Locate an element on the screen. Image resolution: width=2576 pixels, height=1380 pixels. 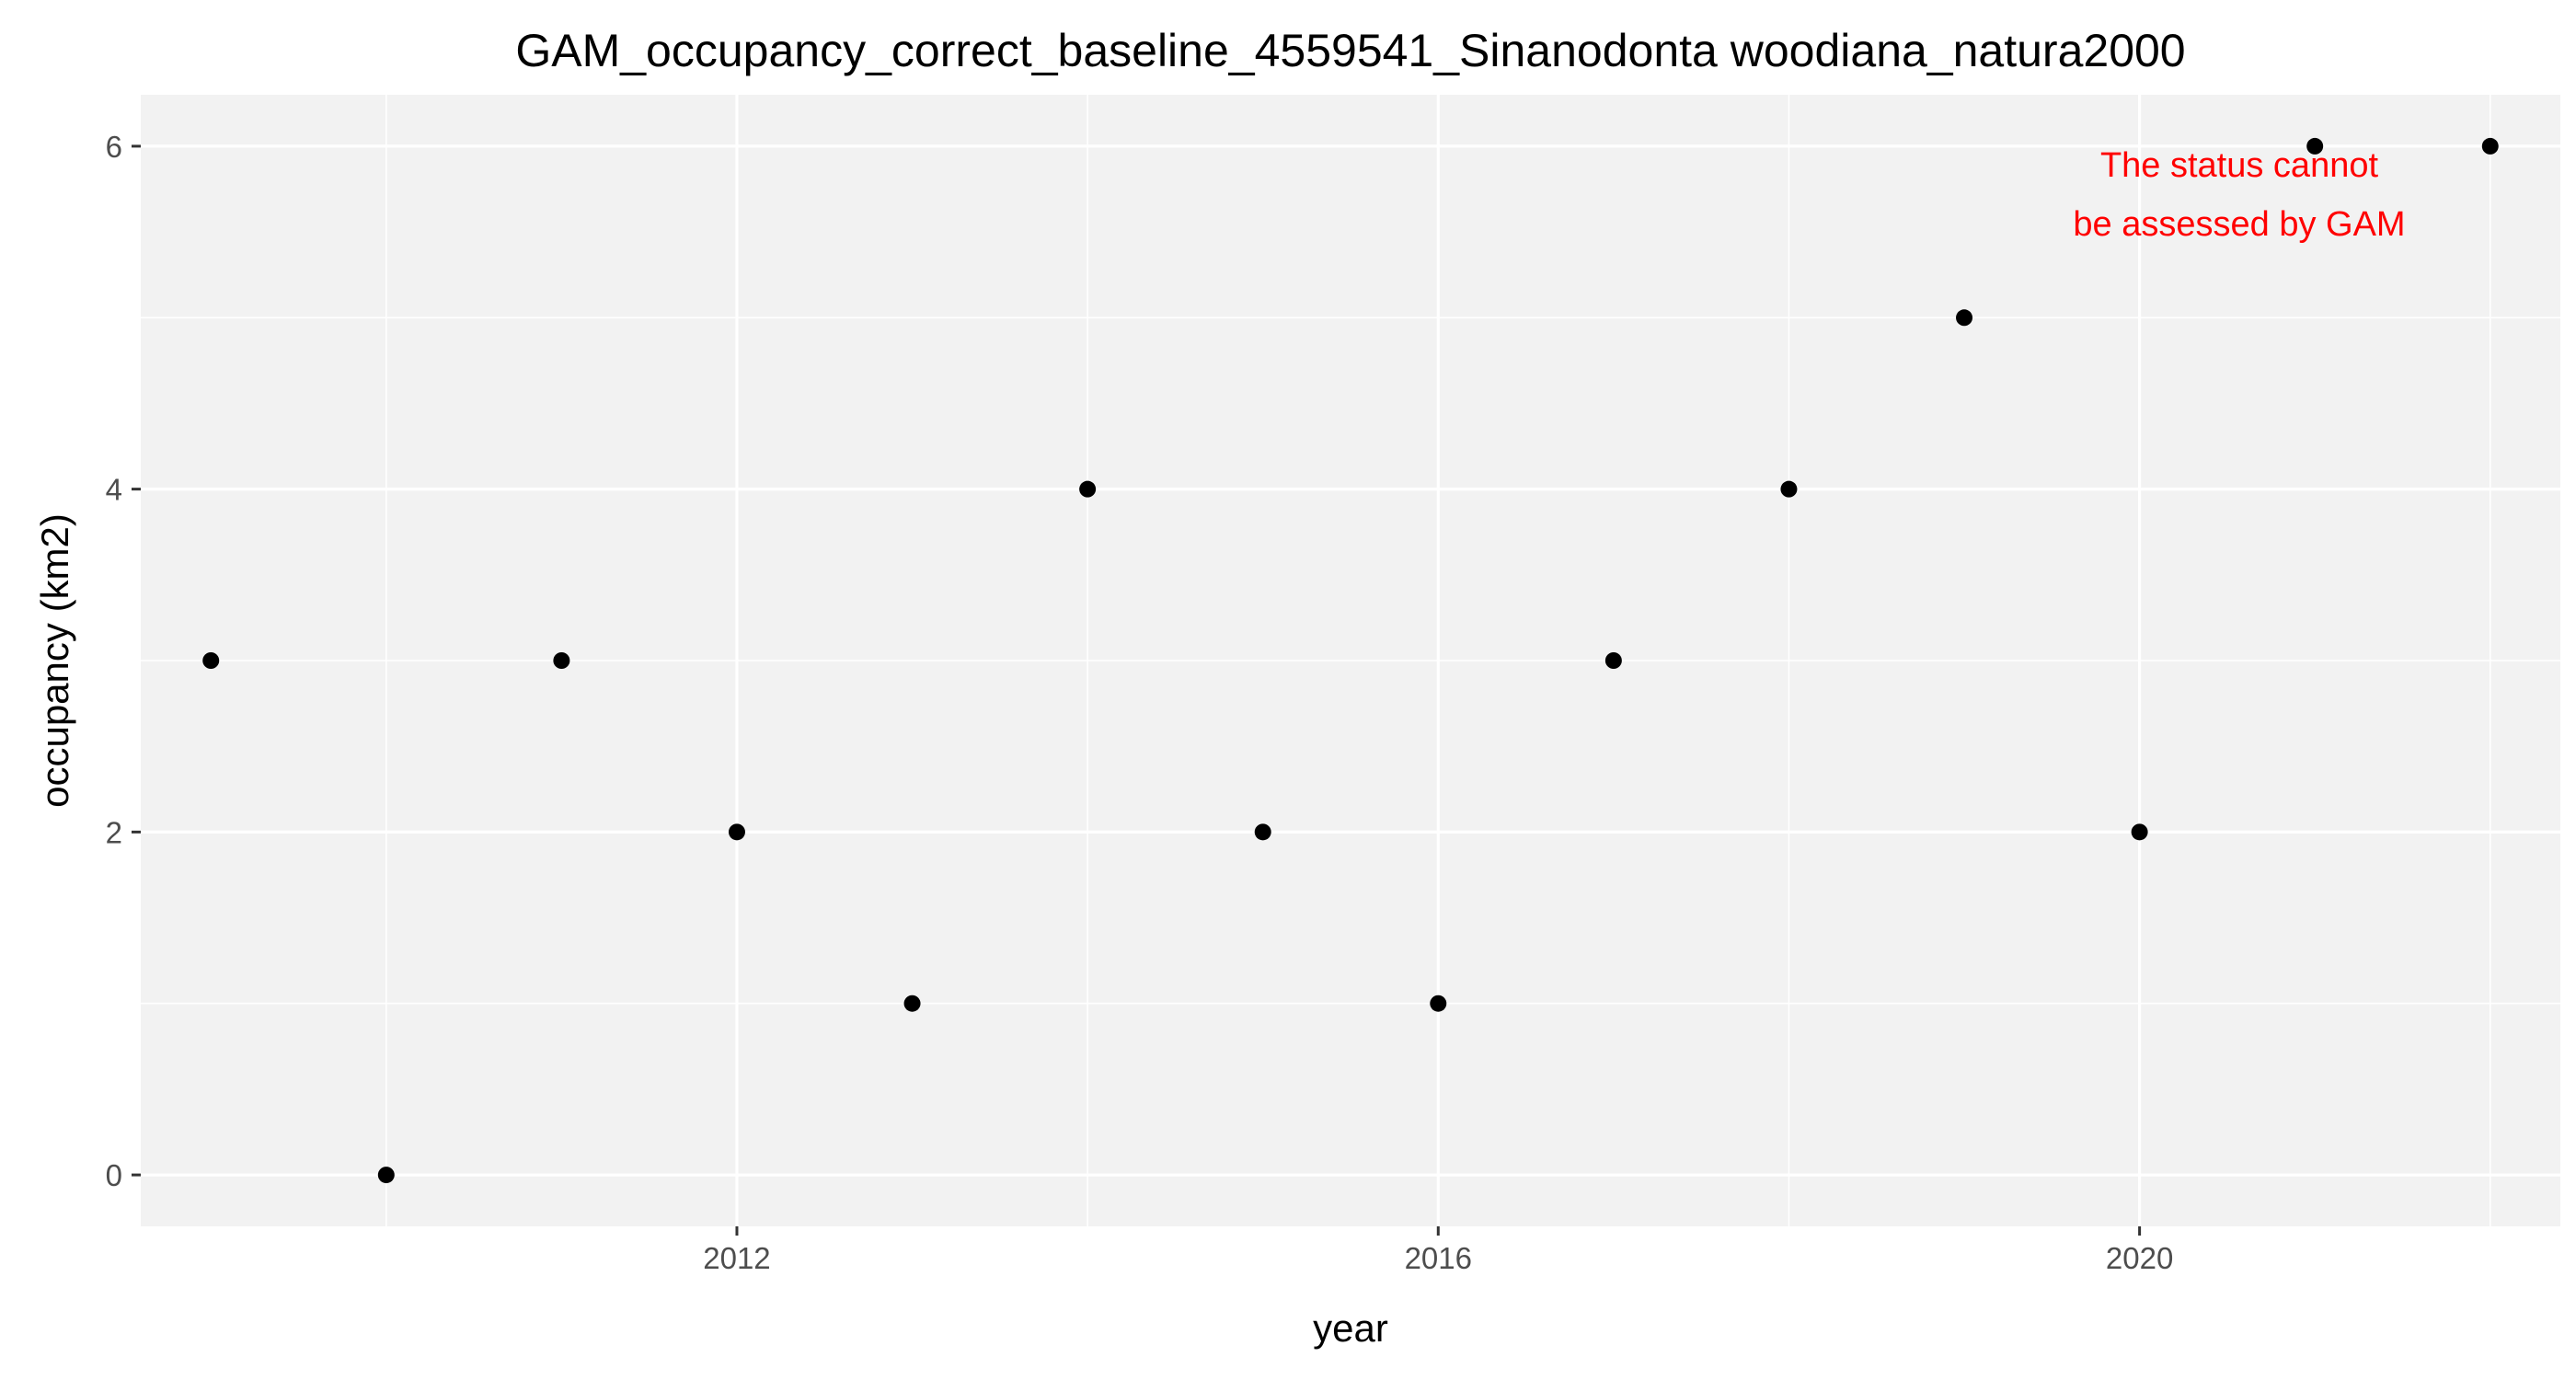
y-tick-label: 0 is located at coordinates (114, 1175).